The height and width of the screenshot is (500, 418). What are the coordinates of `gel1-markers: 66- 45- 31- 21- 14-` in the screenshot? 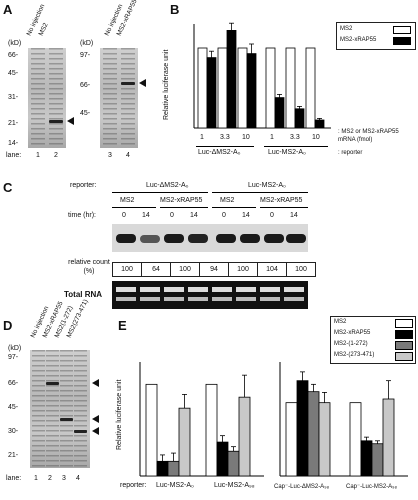 It's located at (18, 100).